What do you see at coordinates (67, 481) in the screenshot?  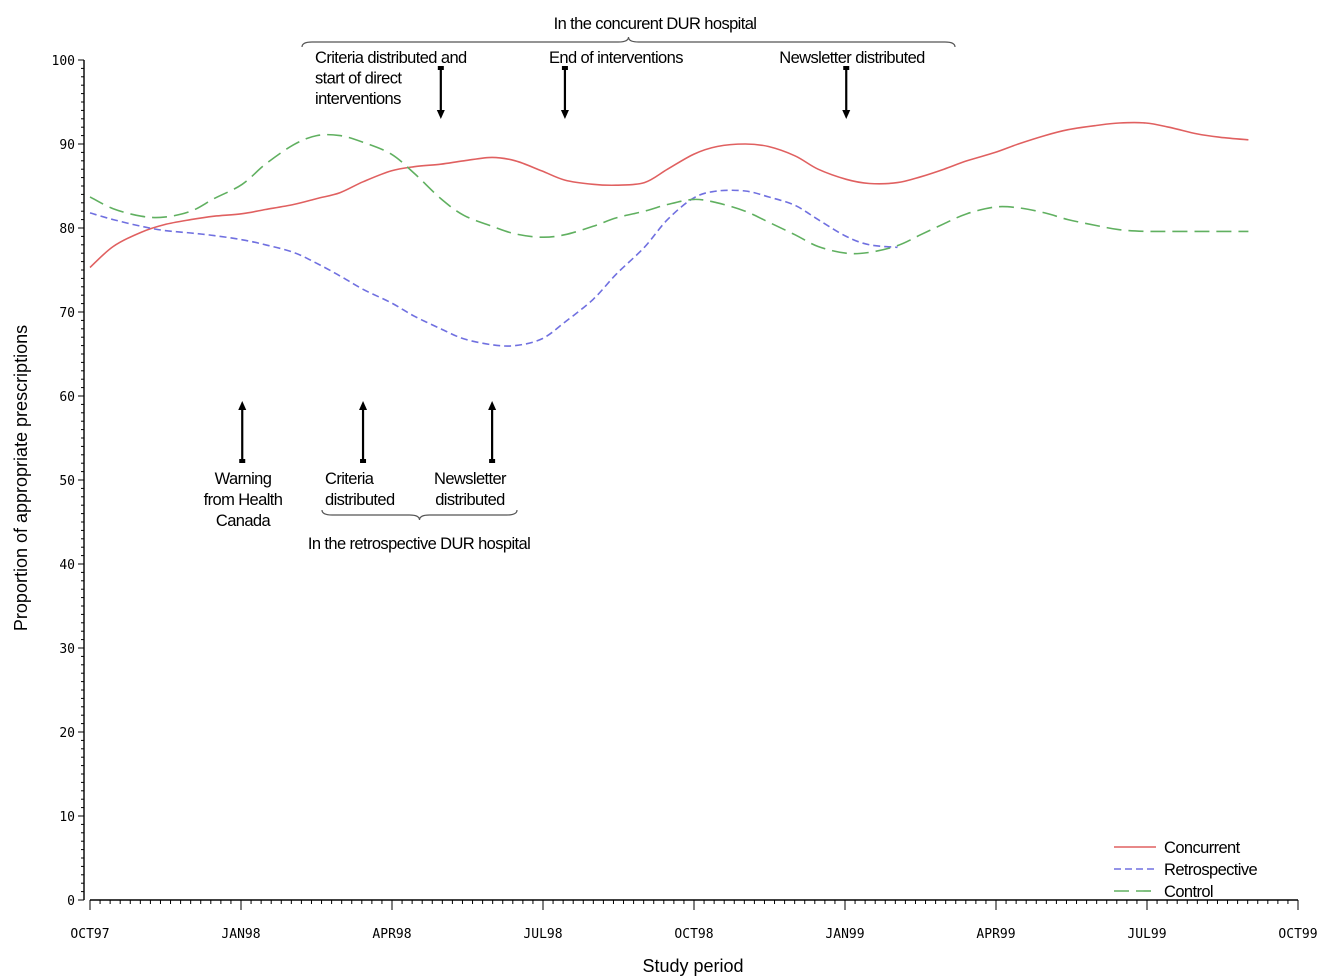 I see `y-tick-label: 50` at bounding box center [67, 481].